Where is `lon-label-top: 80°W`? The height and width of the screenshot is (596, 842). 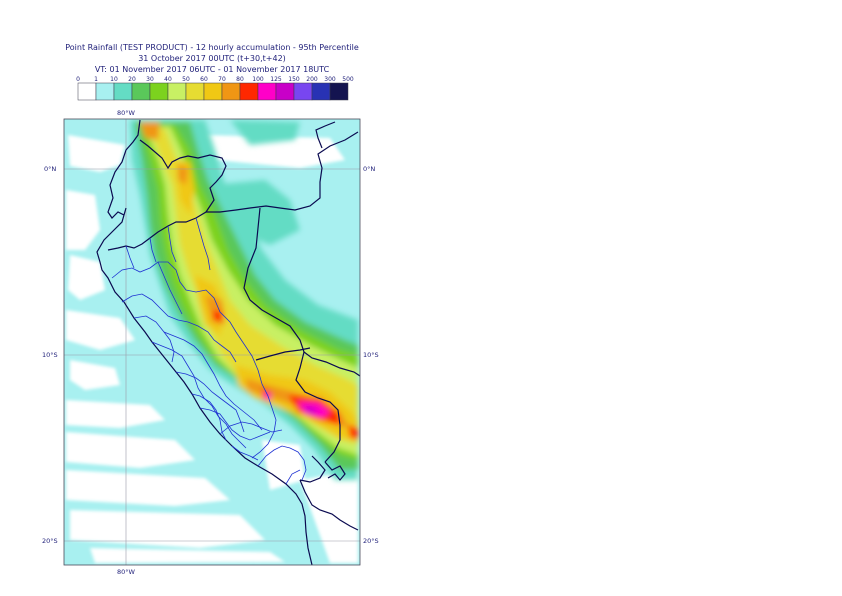 lon-label-top: 80°W is located at coordinates (126, 113).